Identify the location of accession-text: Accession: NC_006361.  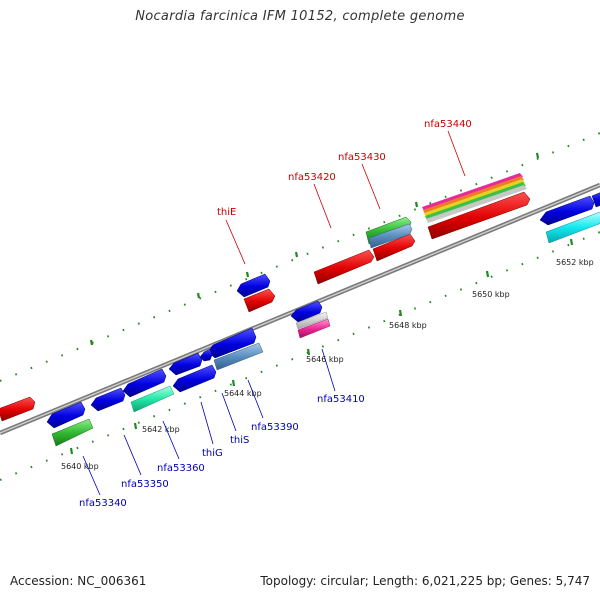
(78, 581).